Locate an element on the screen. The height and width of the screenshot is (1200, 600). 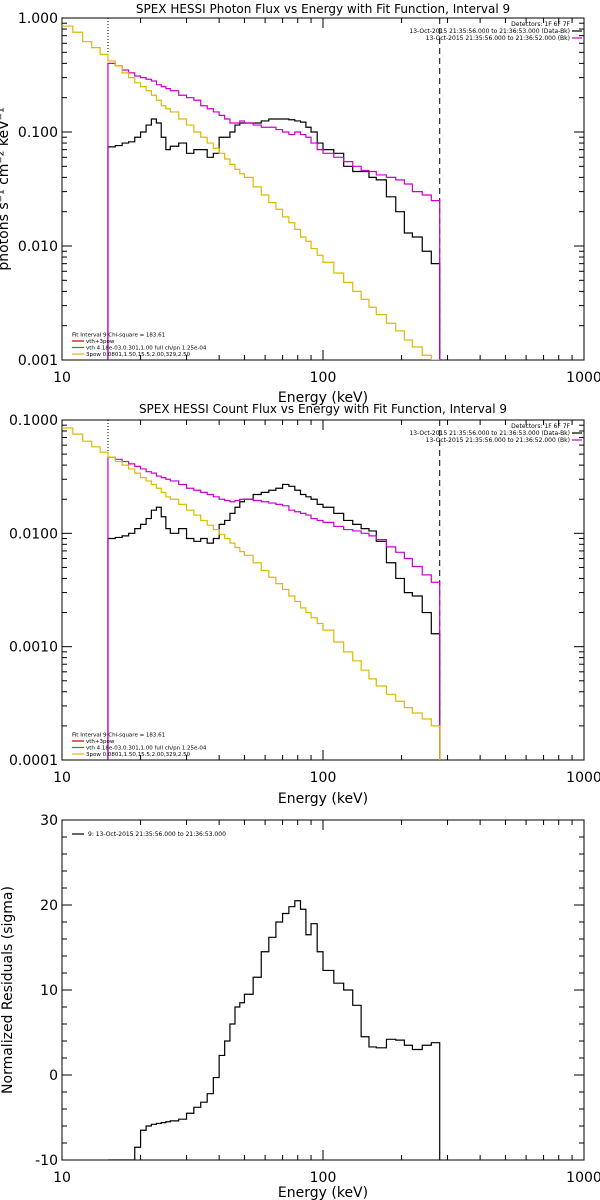
y-axis-label: Normalized Residuals (sigma) is located at coordinates (8, 990).